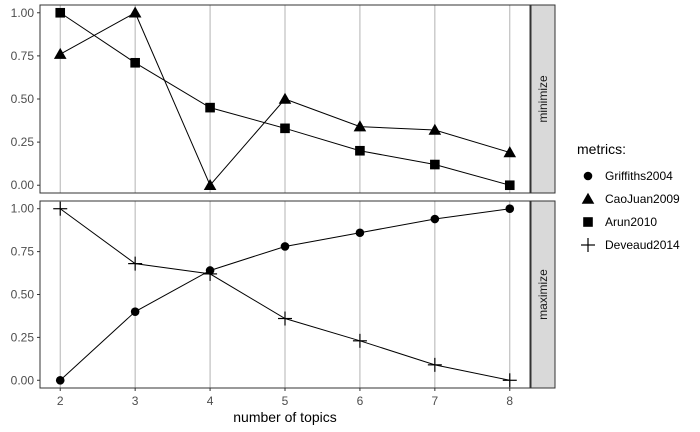 Image resolution: width=700 pixels, height=432 pixels. Describe the element at coordinates (631, 222) in the screenshot. I see `legend-label-Arun2010: Arun2010` at that location.